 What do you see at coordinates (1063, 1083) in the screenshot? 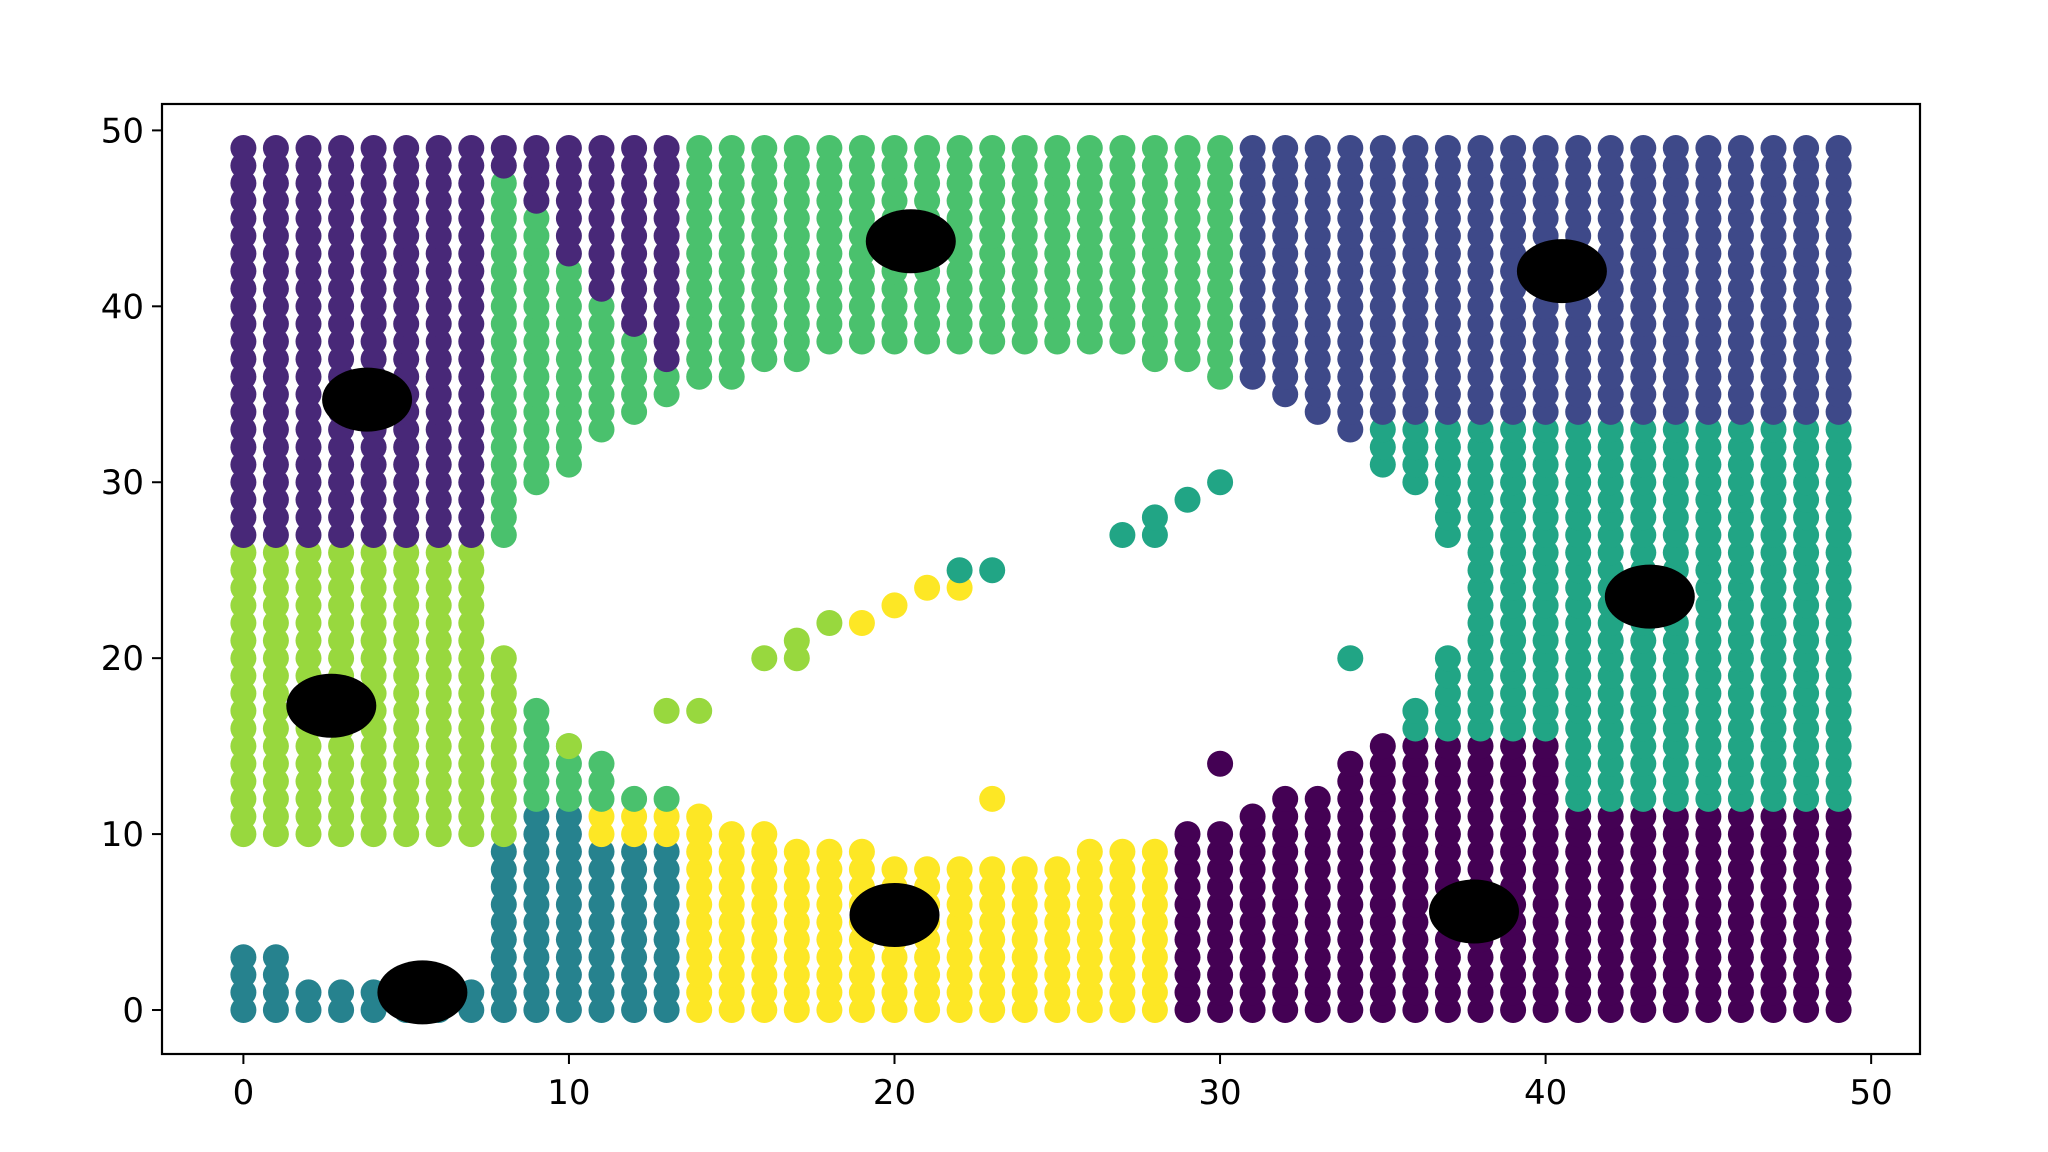
I see `x-axis: 0 10 20 30 40 50` at bounding box center [1063, 1083].